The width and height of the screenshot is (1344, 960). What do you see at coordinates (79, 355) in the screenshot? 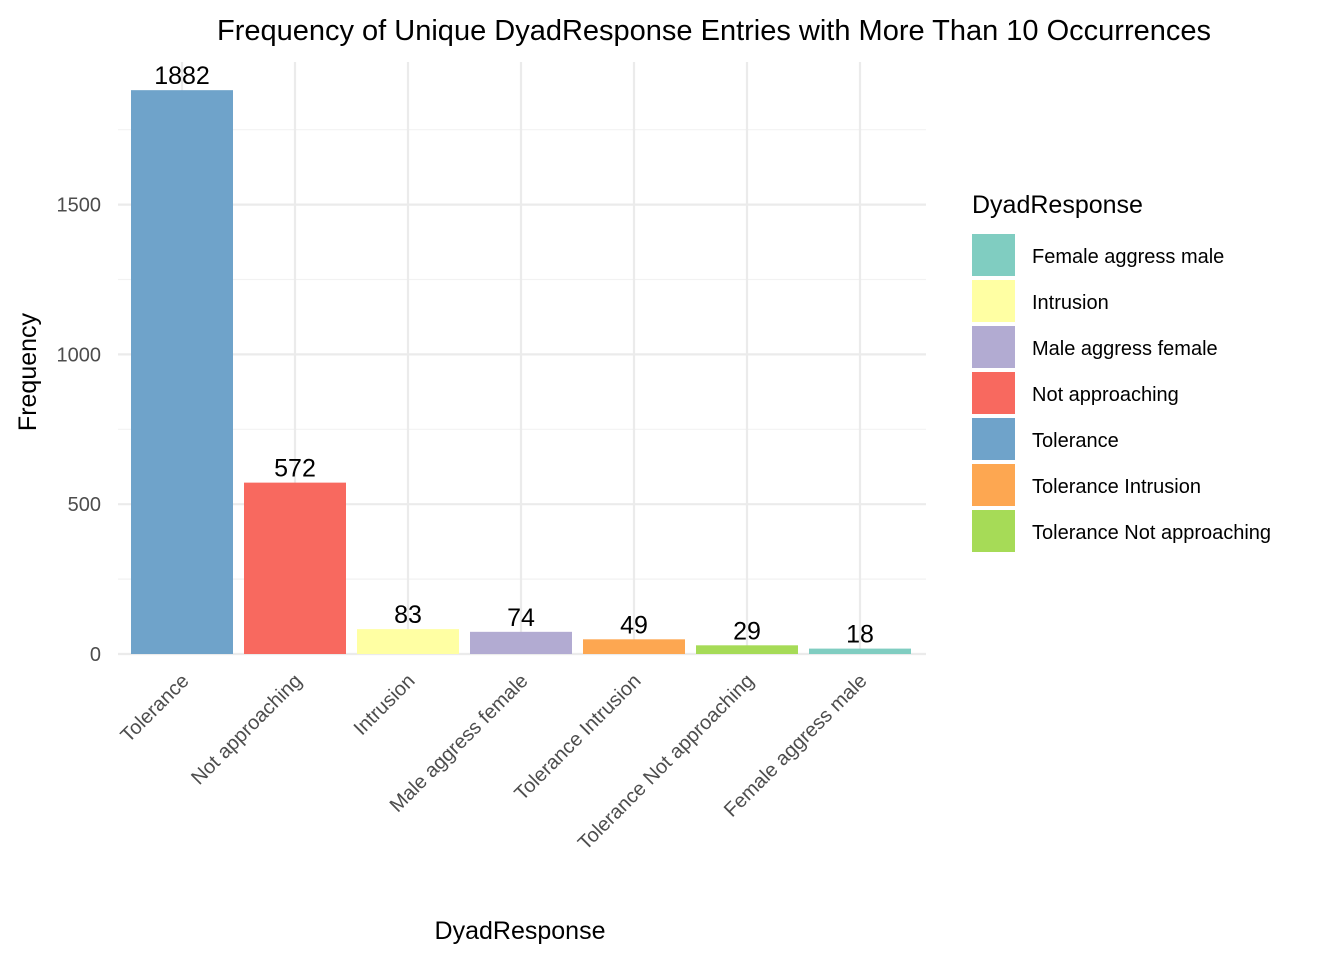
I see `y-tick-label: 1000` at bounding box center [79, 355].